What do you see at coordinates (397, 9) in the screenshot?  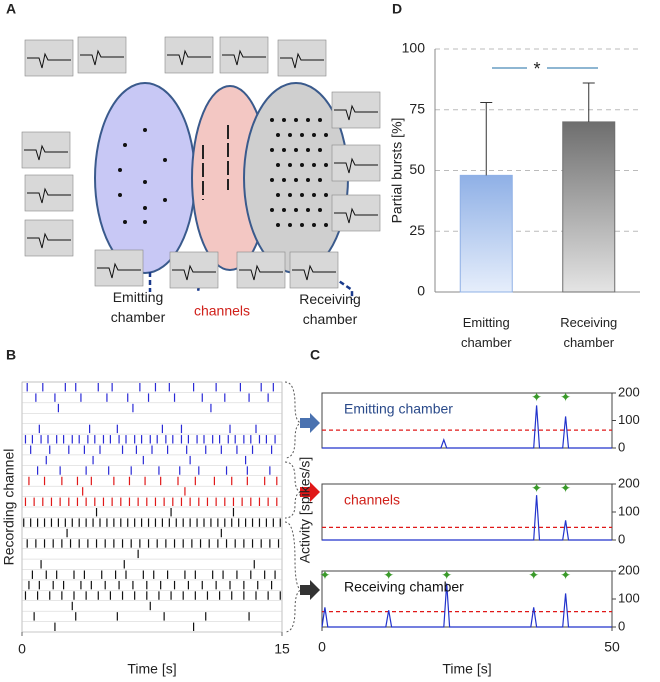 I see `panel-label: D` at bounding box center [397, 9].